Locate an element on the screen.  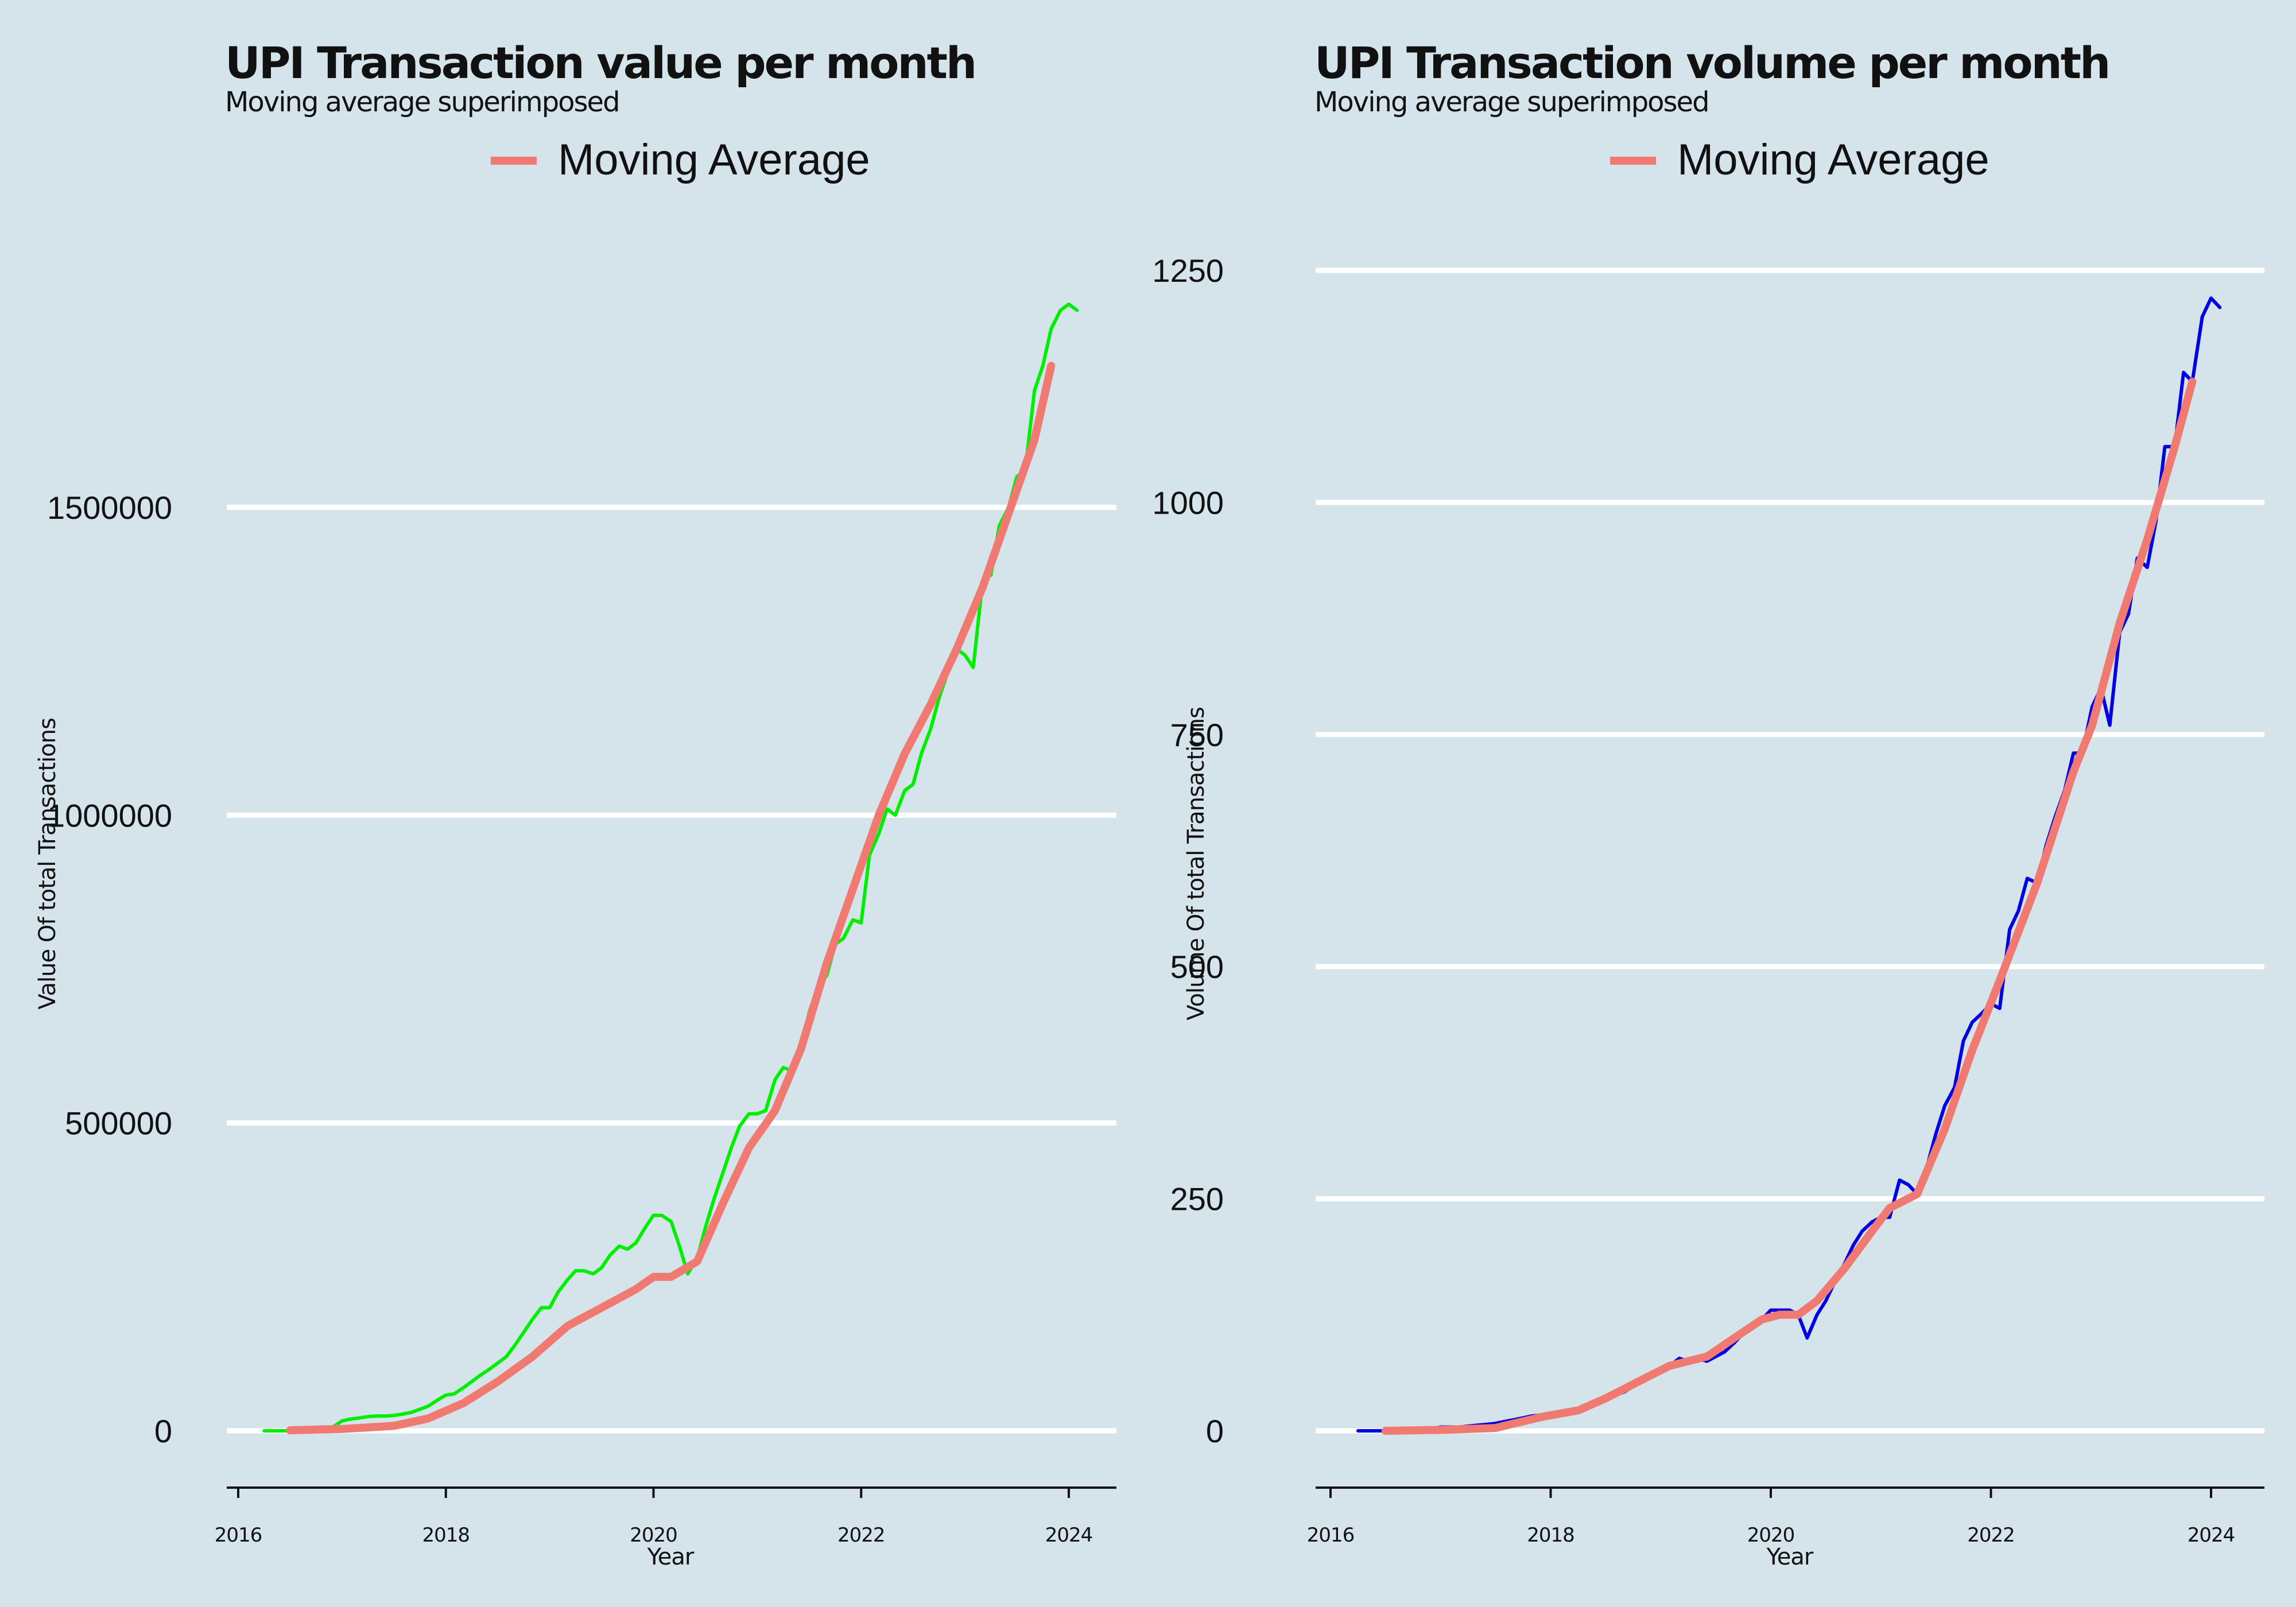
value-chart-y-tick-label: 1500000 is located at coordinates (109, 508).